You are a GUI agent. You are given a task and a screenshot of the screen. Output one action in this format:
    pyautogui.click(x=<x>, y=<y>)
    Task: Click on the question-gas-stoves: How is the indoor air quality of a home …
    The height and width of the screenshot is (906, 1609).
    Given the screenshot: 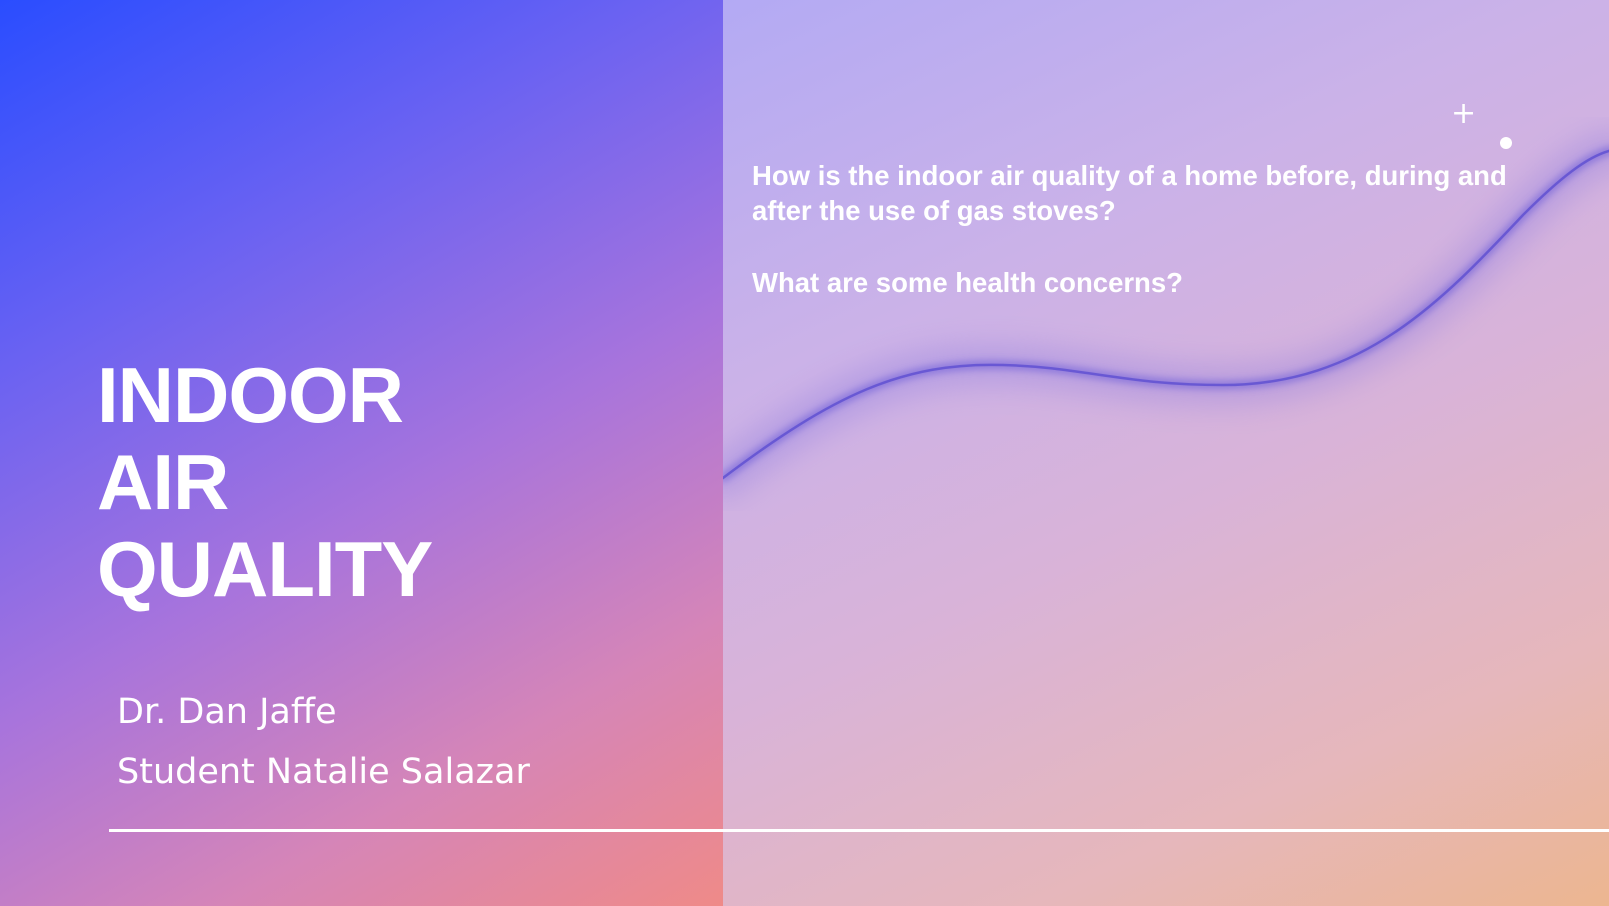 What is the action you would take?
    pyautogui.click(x=1129, y=193)
    